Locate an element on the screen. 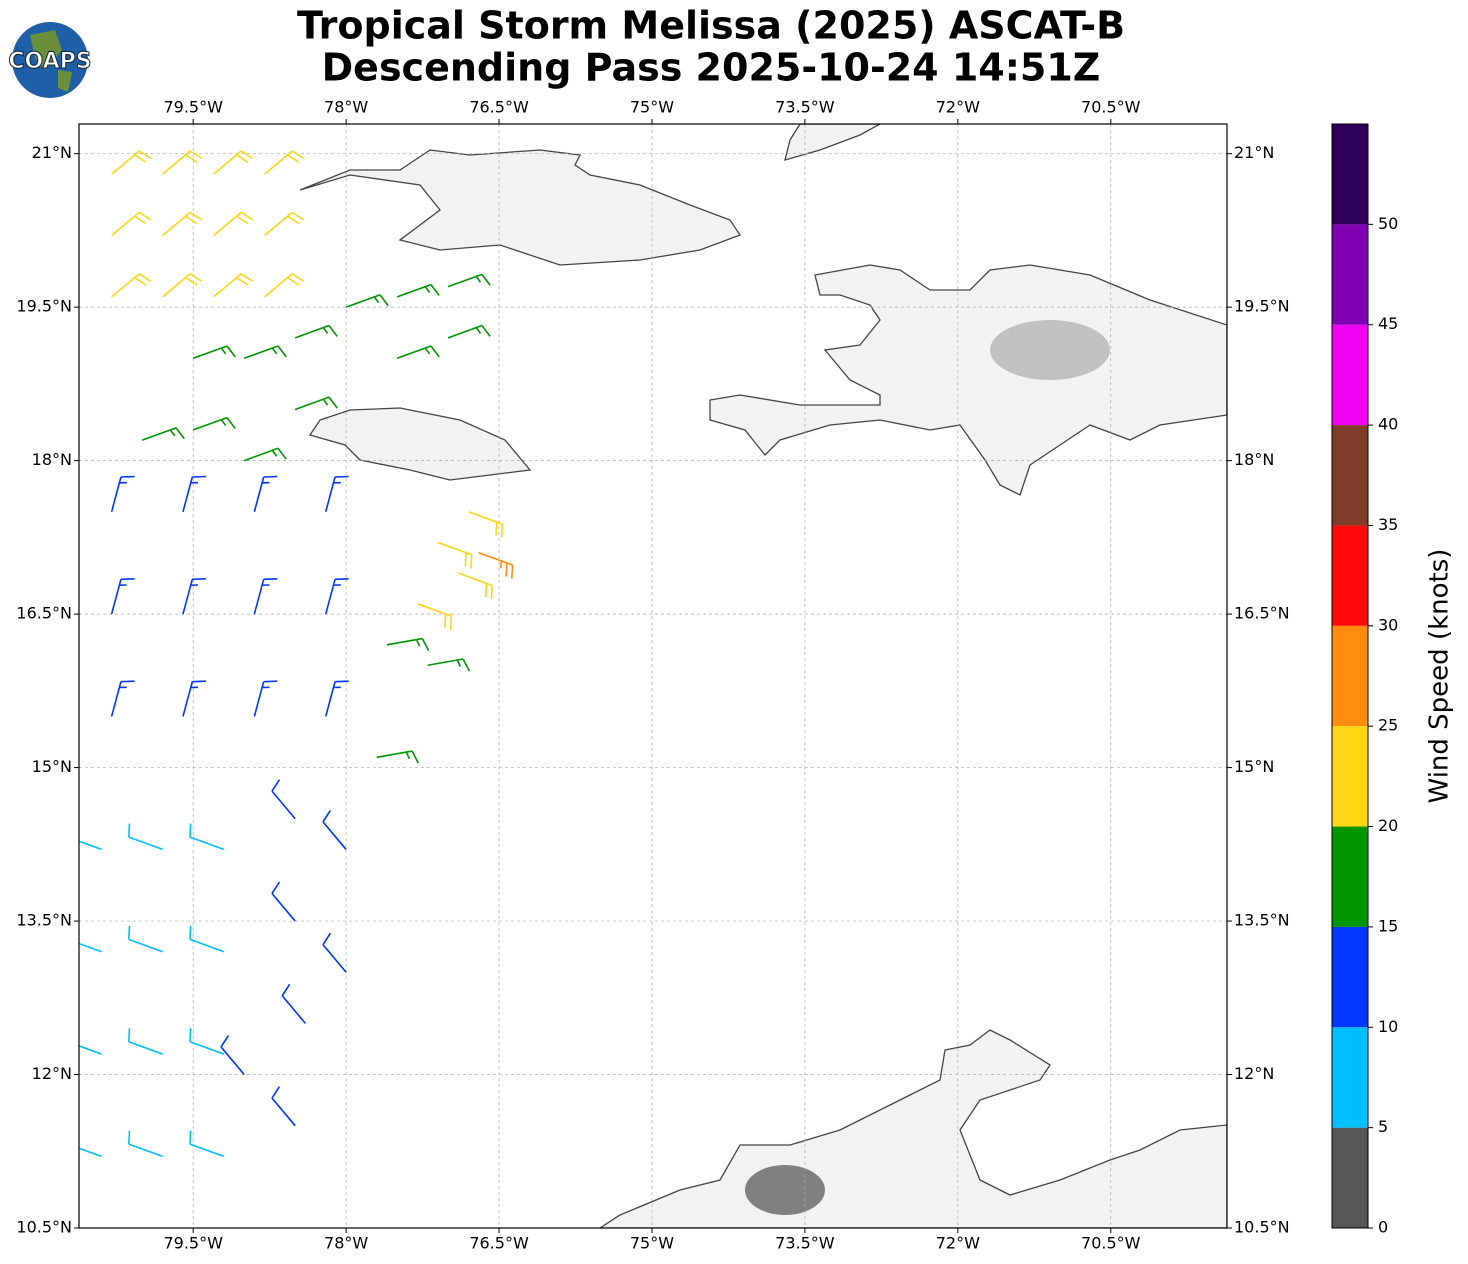  terrain-shade is located at coordinates (785, 1190).